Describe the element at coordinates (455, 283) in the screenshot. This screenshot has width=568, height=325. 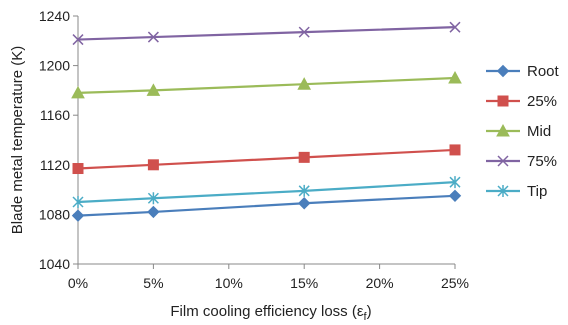
I see `x-tick-label: 25%` at that location.